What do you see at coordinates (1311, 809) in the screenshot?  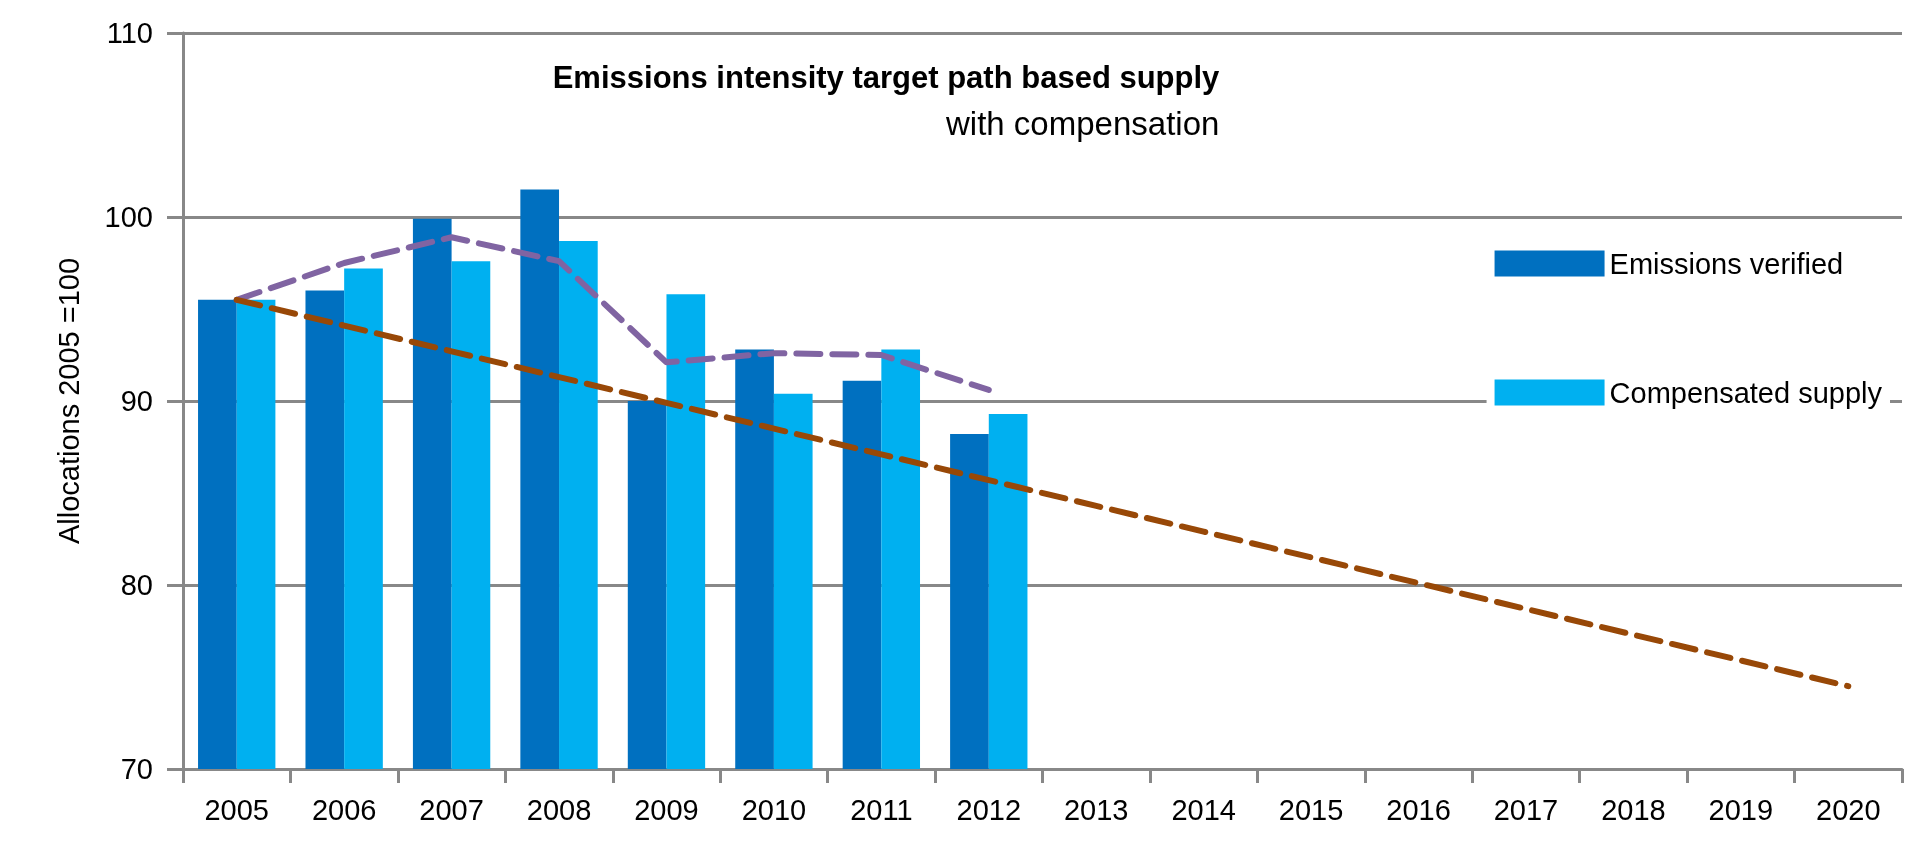 I see `x-tick-label: 2015` at bounding box center [1311, 809].